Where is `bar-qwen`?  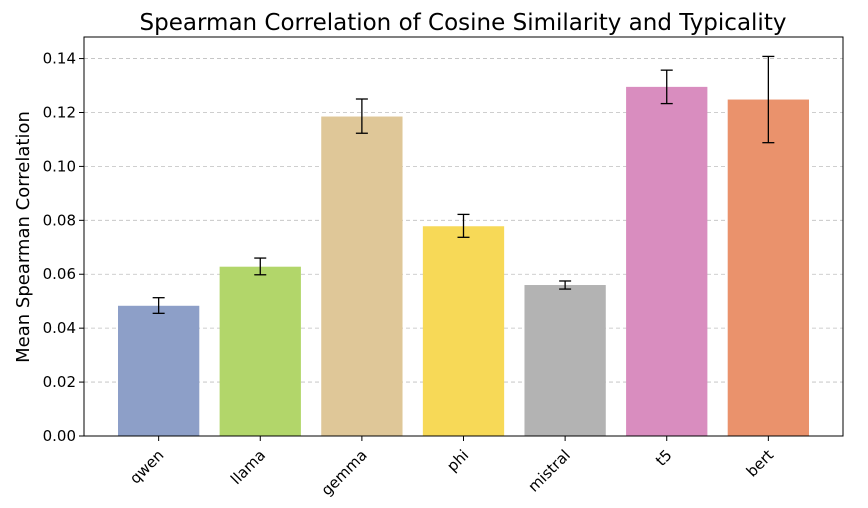 bar-qwen is located at coordinates (159, 370).